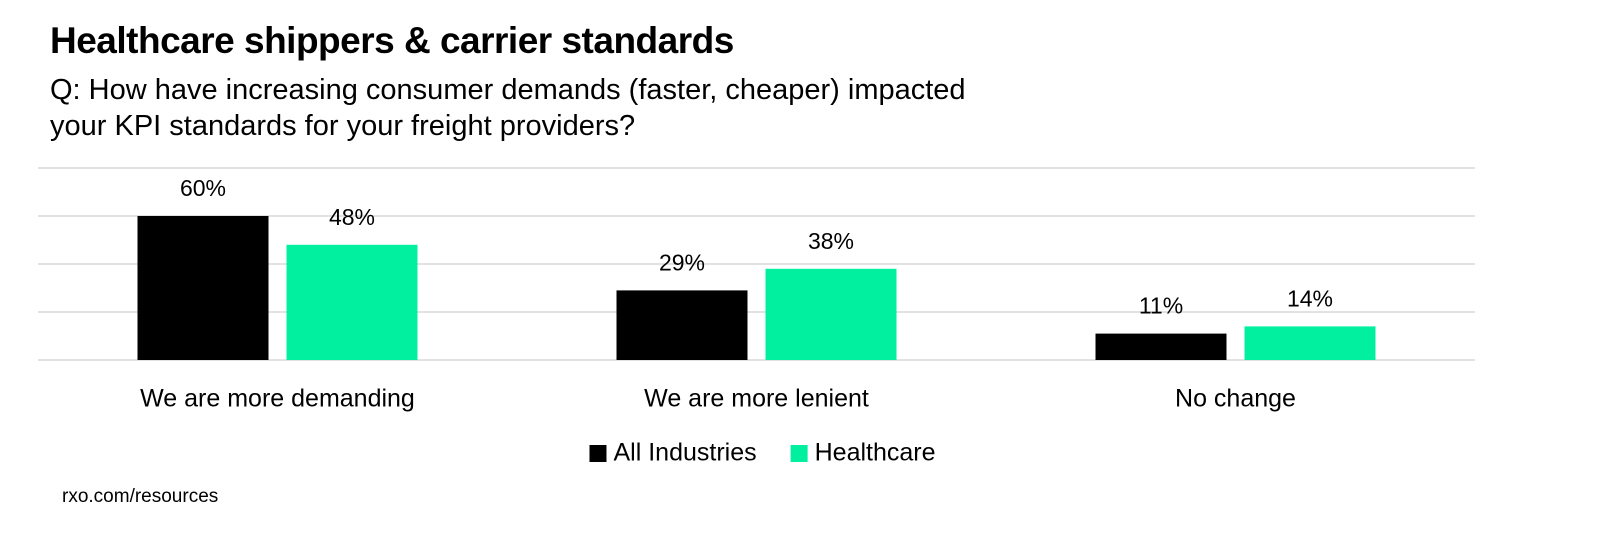  What do you see at coordinates (1161, 306) in the screenshot?
I see `value-label: 11%` at bounding box center [1161, 306].